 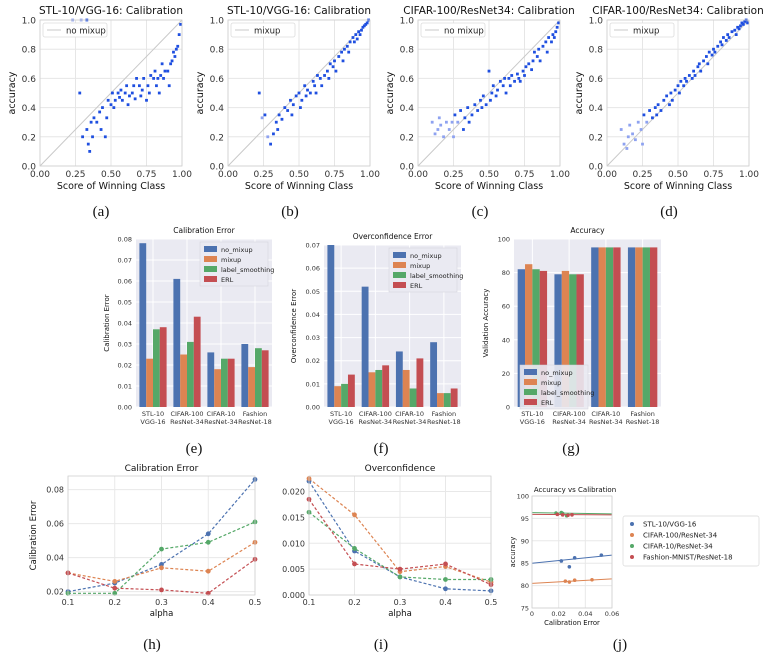 What do you see at coordinates (571, 449) in the screenshot?
I see `panel-label-g: (g)` at bounding box center [571, 449].